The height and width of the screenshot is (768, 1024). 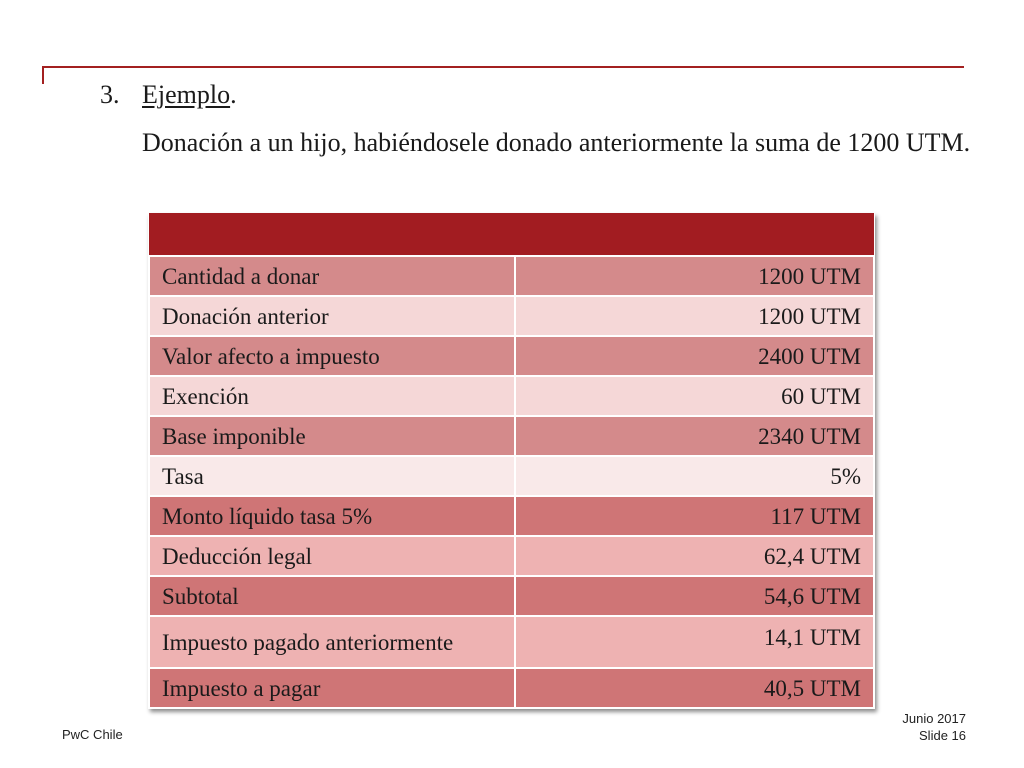 I want to click on table-row: Donación anterior 1200 UTM, so click(x=511, y=316).